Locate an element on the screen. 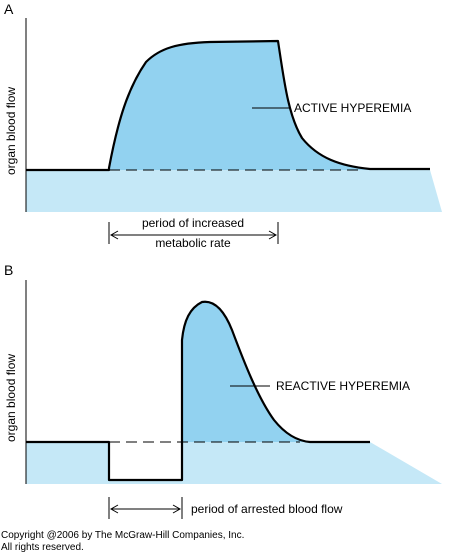 This screenshot has height=555, width=449. panel-b-curve-label: REACTIVE HYPEREMIA is located at coordinates (343, 386).